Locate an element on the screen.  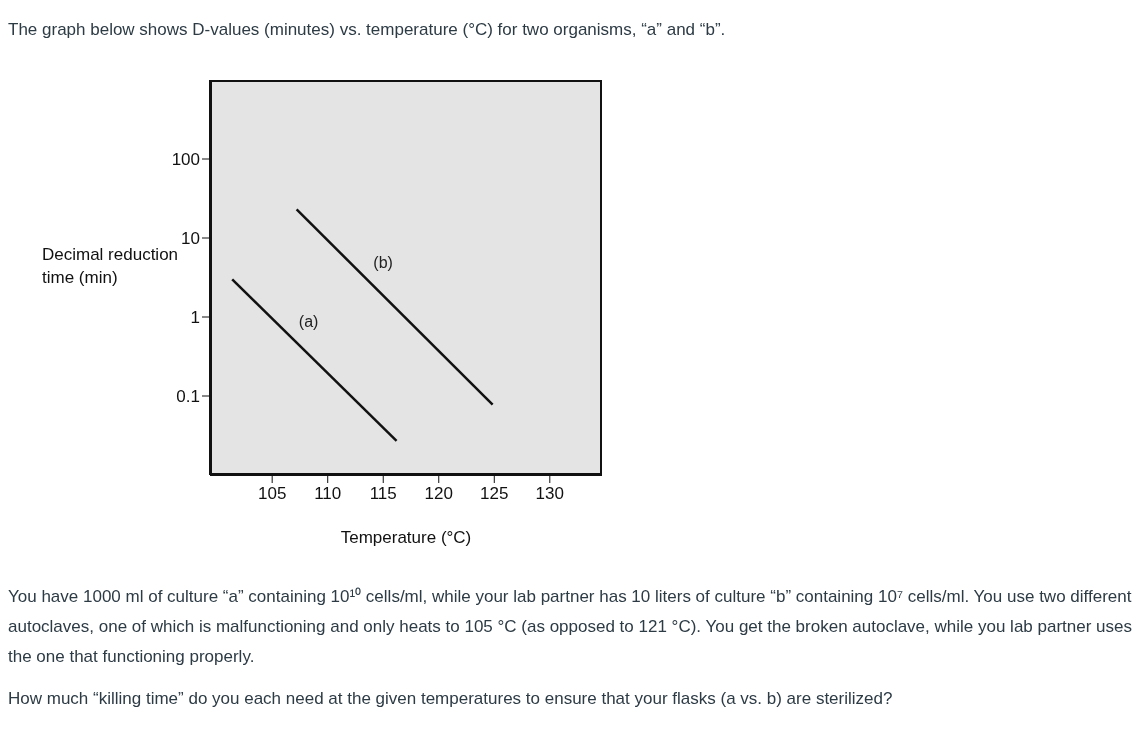
x-axis-title: Temperature (°C) is located at coordinates (406, 537).